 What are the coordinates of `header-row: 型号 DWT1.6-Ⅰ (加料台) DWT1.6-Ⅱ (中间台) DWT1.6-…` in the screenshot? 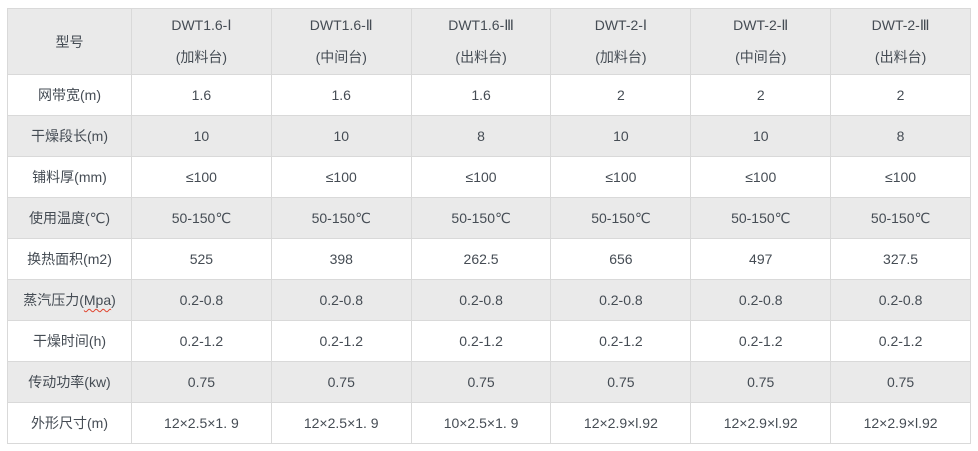 It's located at (489, 41).